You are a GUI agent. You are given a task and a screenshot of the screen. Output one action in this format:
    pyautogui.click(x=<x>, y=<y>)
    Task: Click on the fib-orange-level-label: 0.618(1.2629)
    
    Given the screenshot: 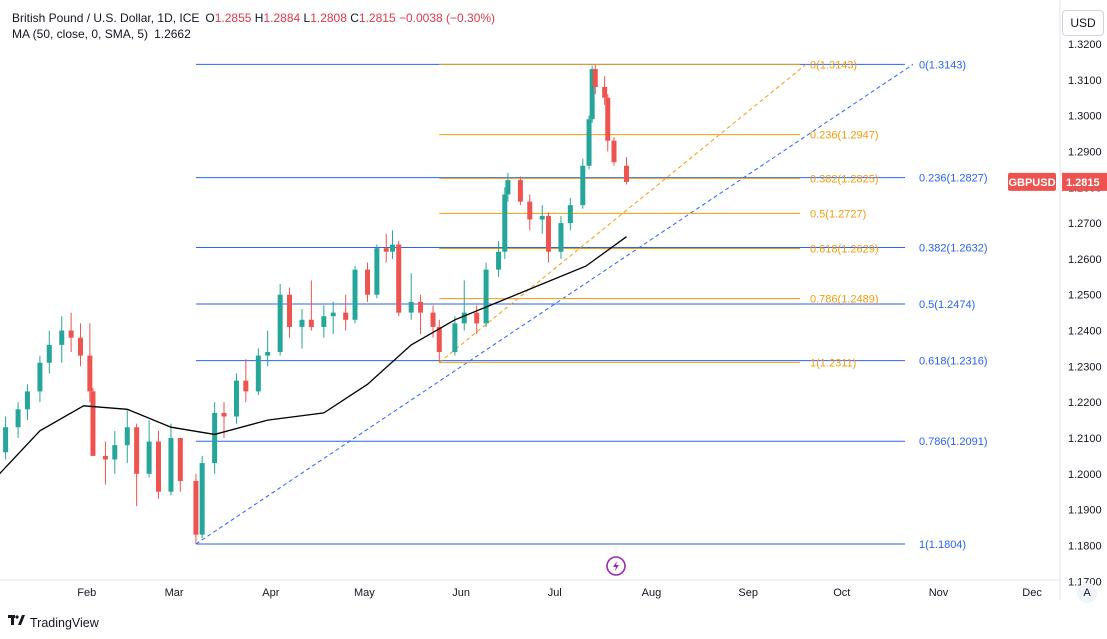 What is the action you would take?
    pyautogui.click(x=844, y=250)
    